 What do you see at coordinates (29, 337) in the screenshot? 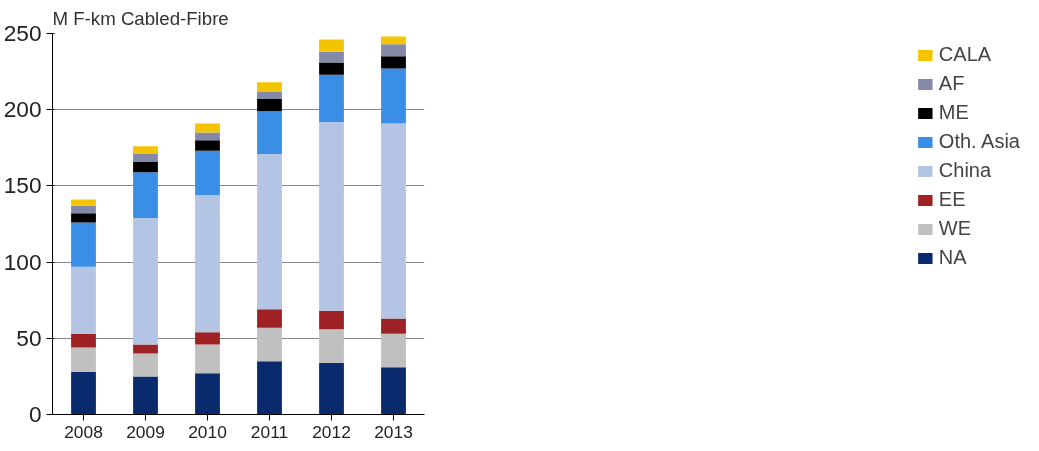
I see `y-tick-label: 50` at bounding box center [29, 337].